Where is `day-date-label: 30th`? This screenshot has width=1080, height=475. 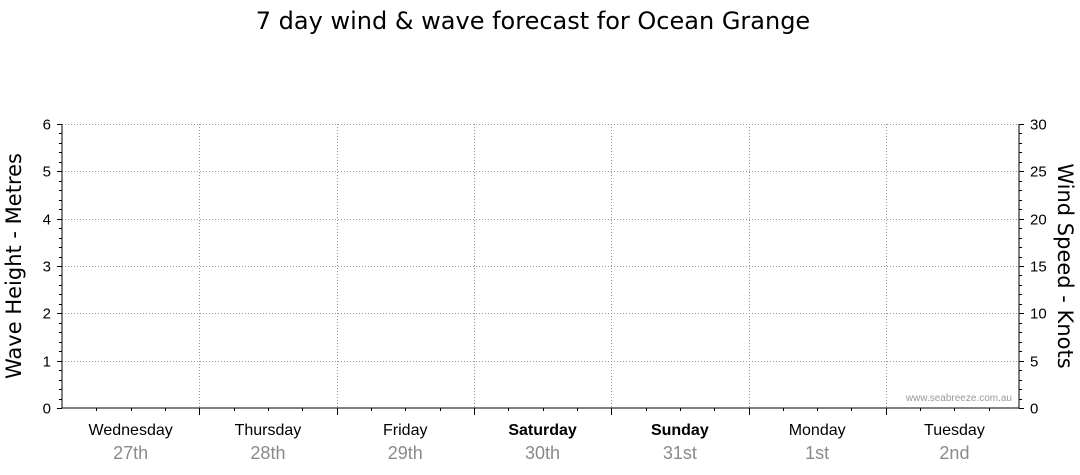 day-date-label: 30th is located at coordinates (542, 453).